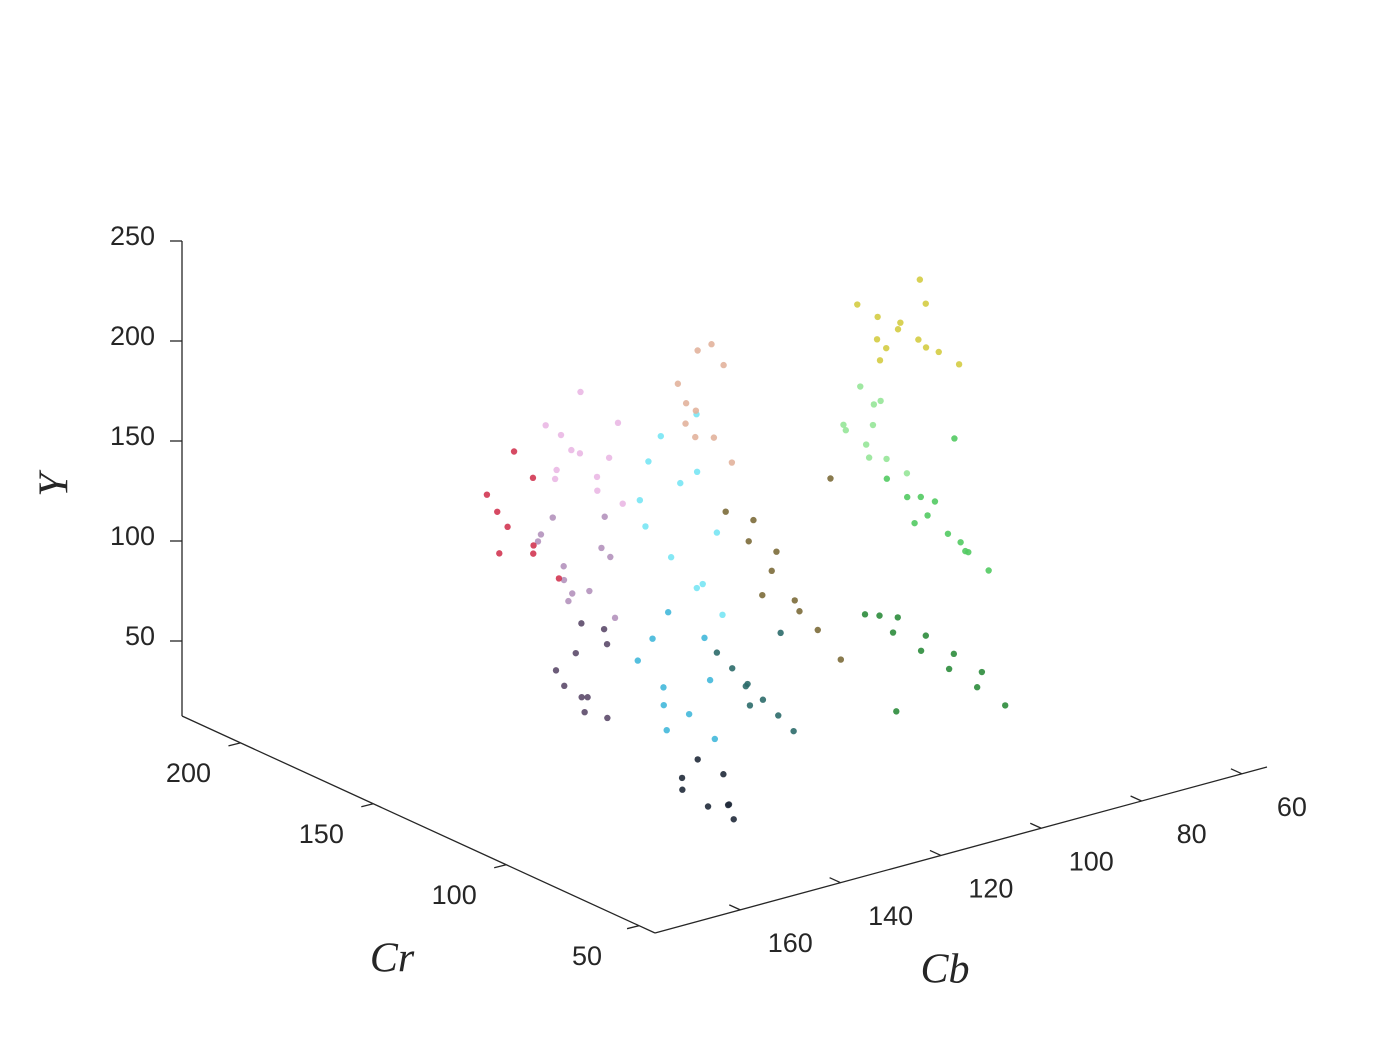 Image resolution: width=1400 pixels, height=1055 pixels. I want to click on x-tick-label: 60, so click(1292, 807).